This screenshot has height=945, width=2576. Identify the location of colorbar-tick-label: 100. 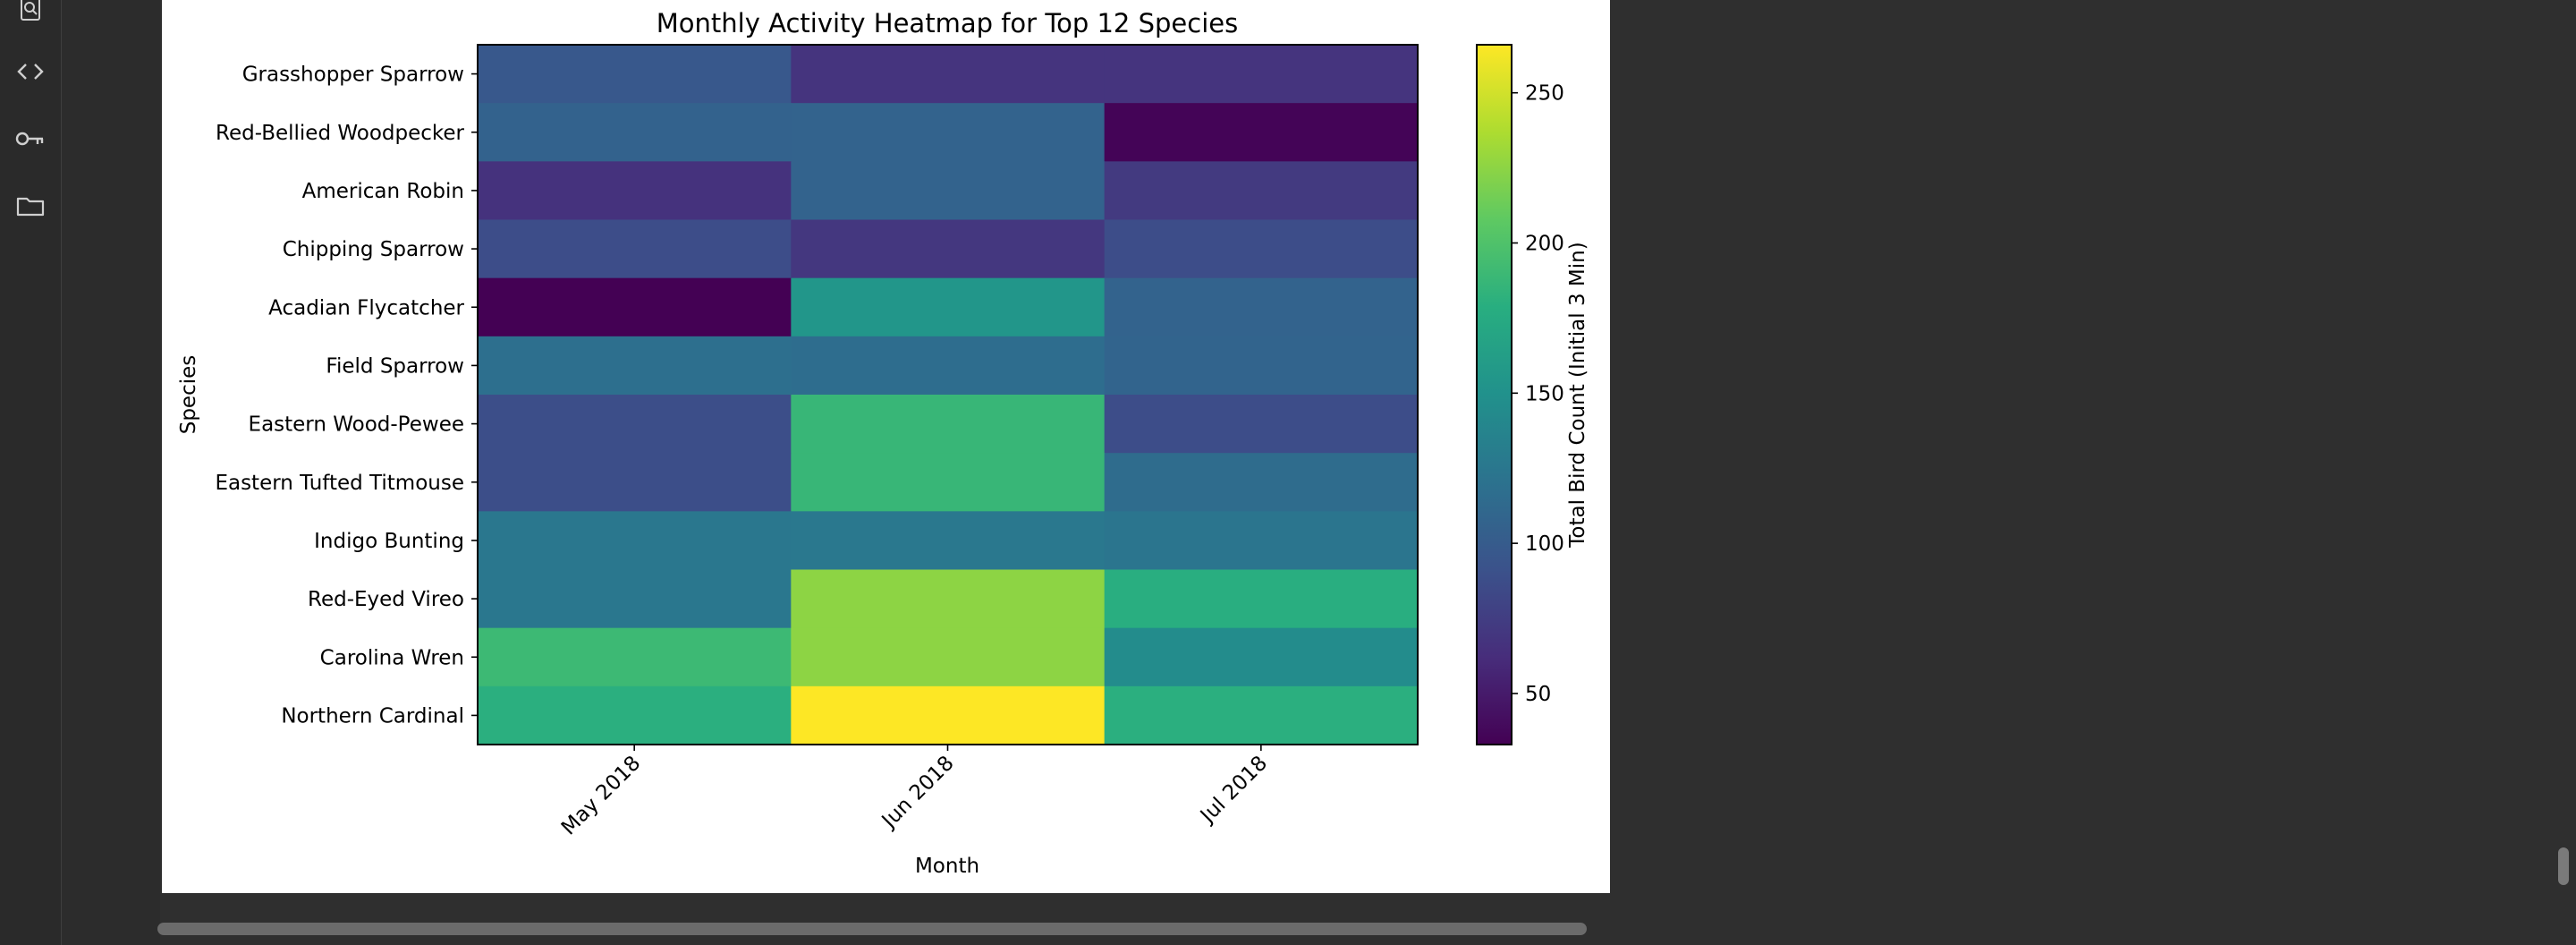
(1544, 544).